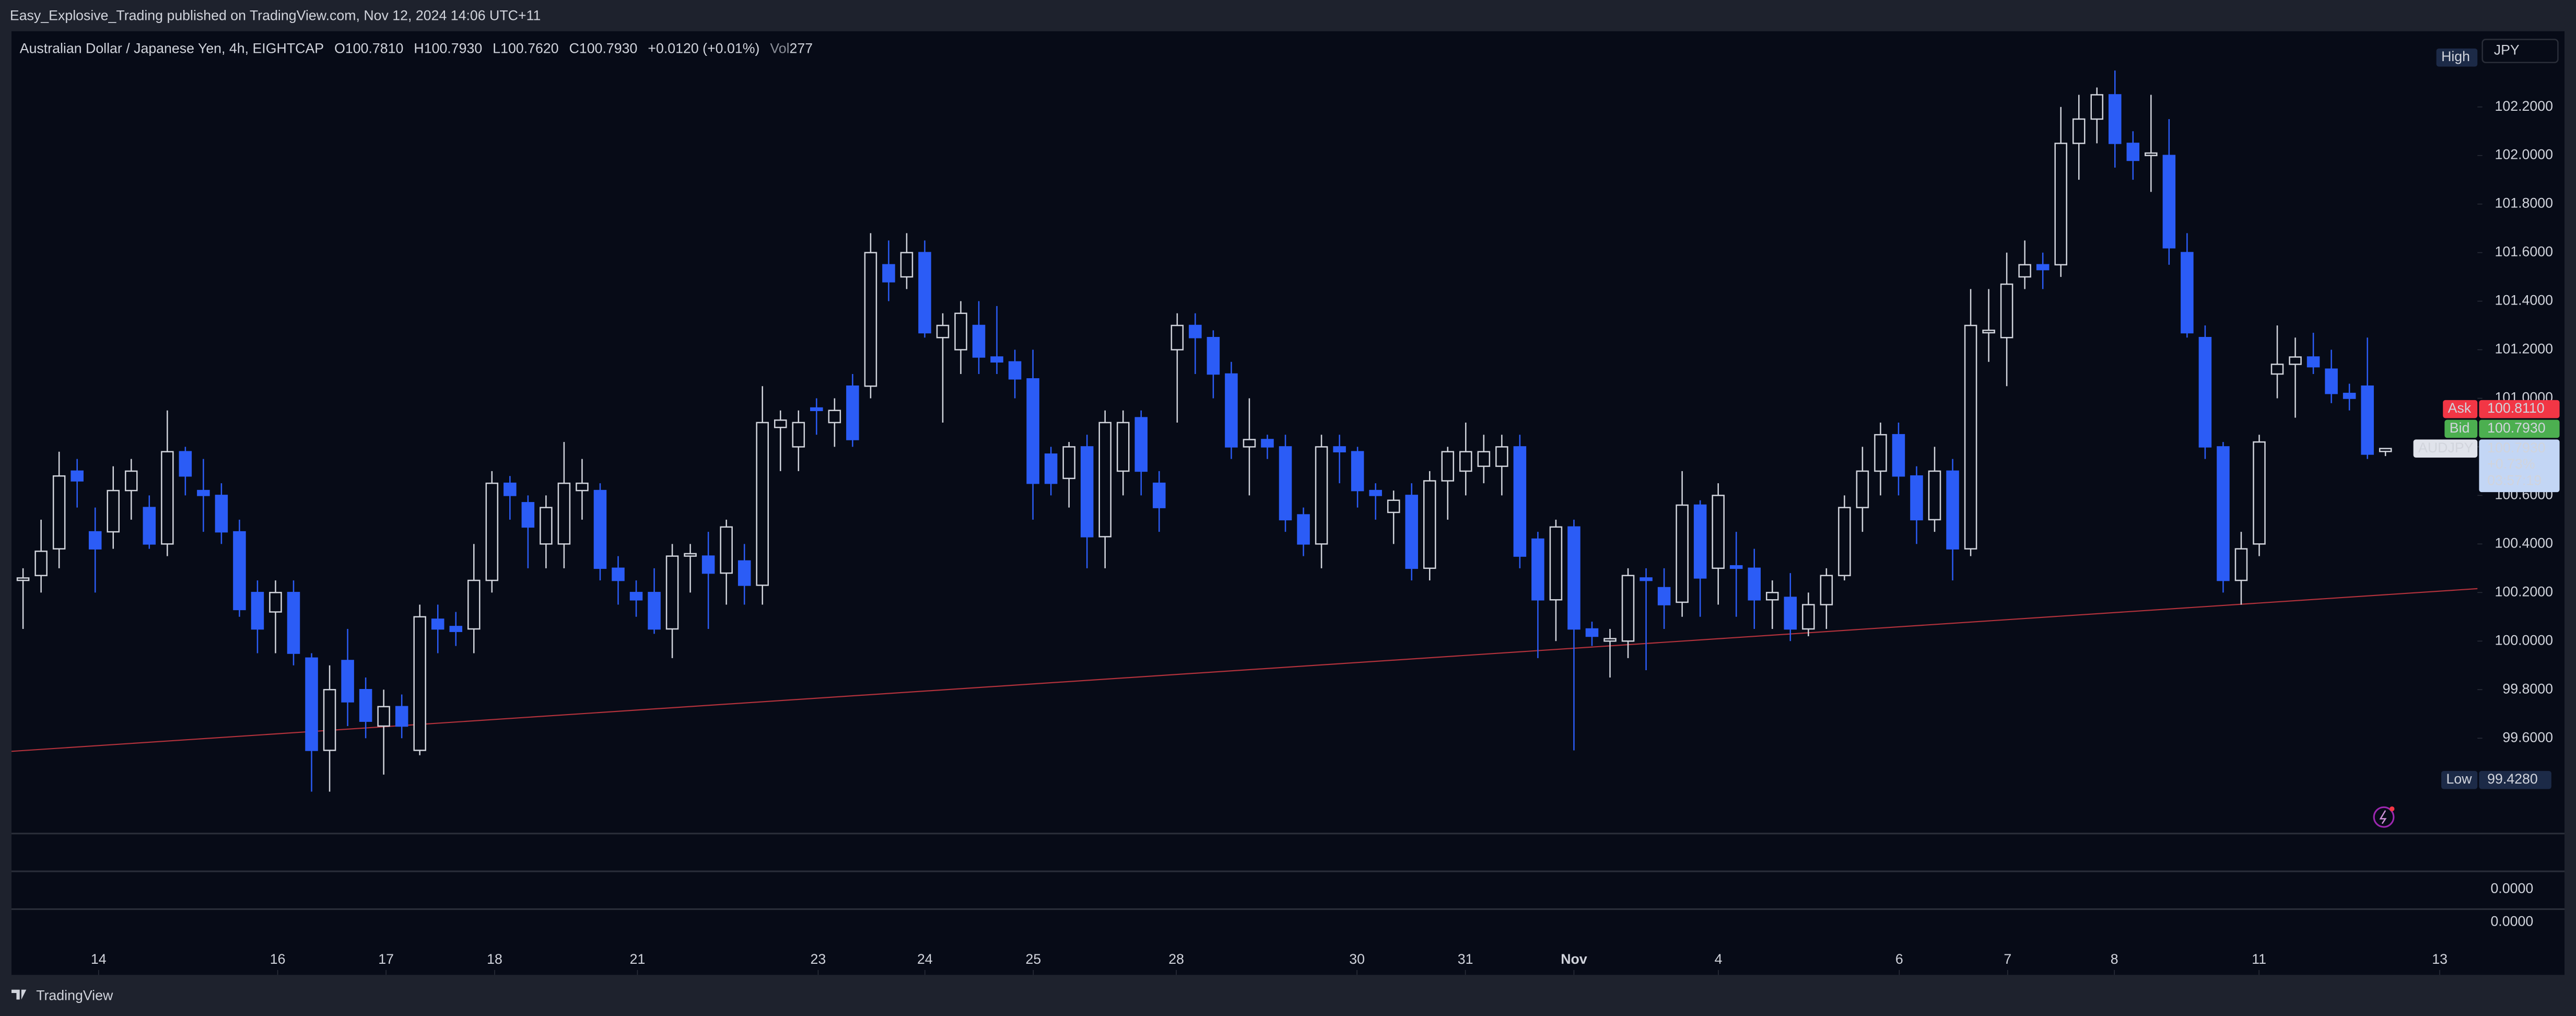  What do you see at coordinates (703, 48) in the screenshot?
I see `change: +0.0120 (+0.01%)` at bounding box center [703, 48].